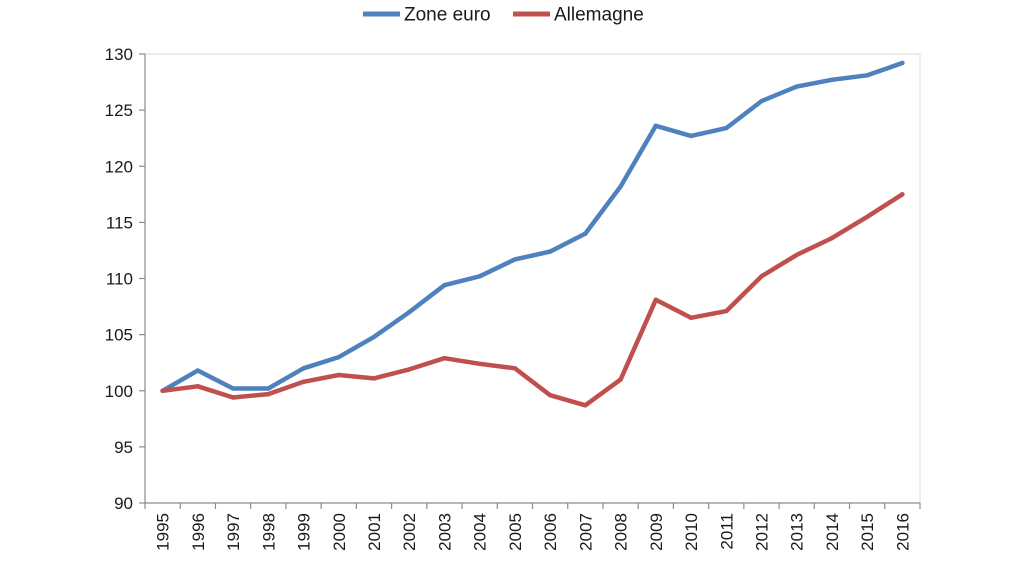 This screenshot has width=1024, height=581. Describe the element at coordinates (304, 532) in the screenshot. I see `x-tick-label: 1999` at that location.